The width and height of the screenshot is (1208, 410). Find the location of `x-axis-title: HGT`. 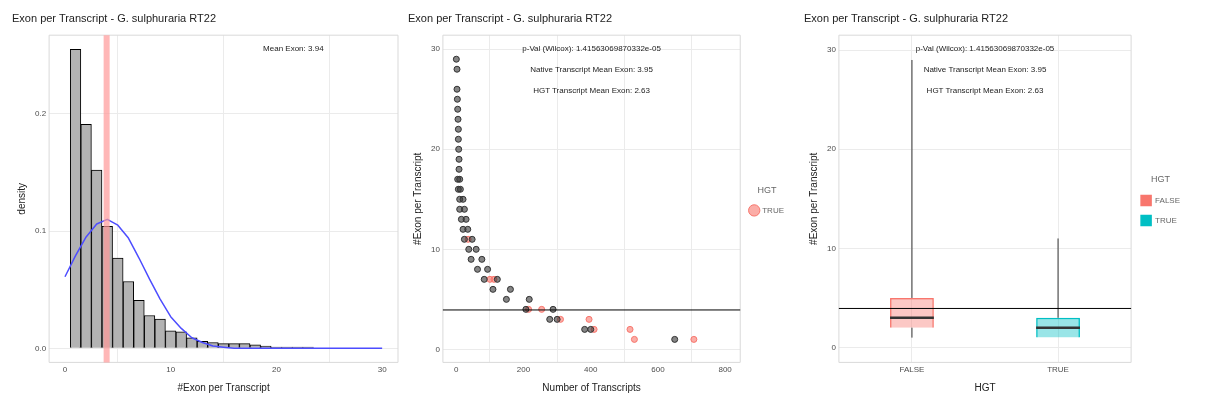

x-axis-title: HGT is located at coordinates (985, 387).